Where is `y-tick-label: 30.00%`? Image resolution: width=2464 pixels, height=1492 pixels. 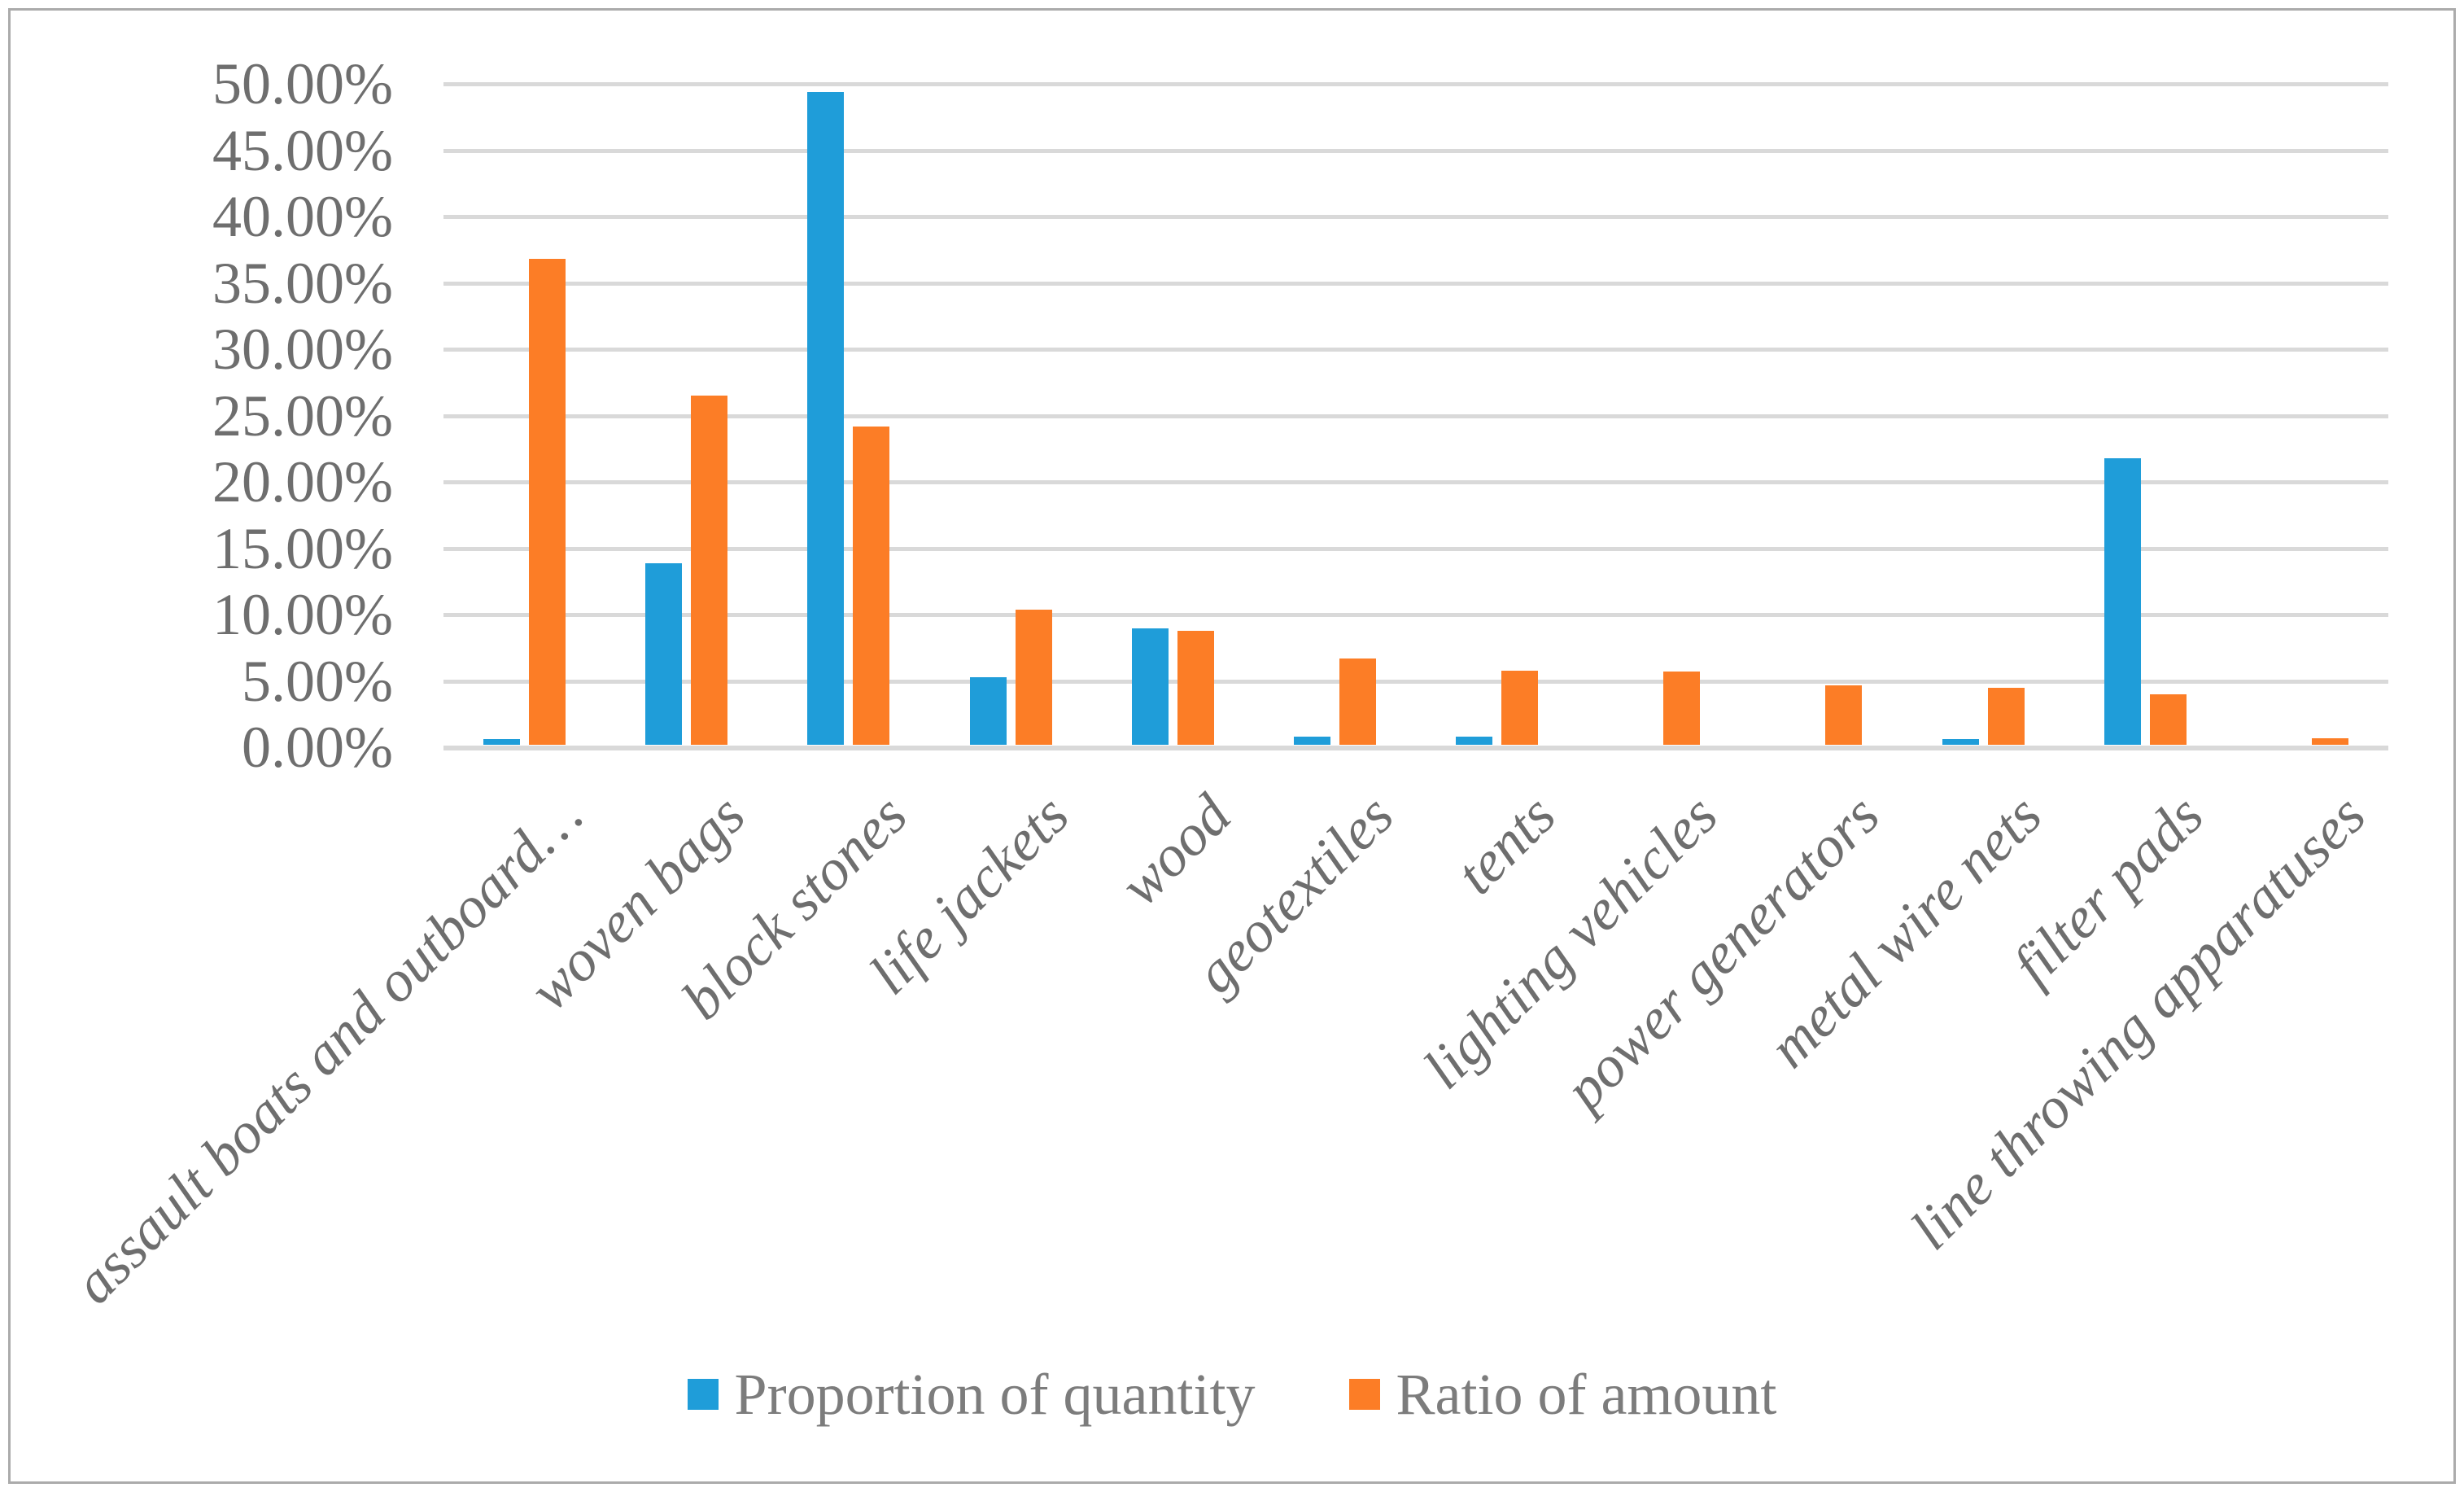 y-tick-label: 30.00% is located at coordinates (302, 349).